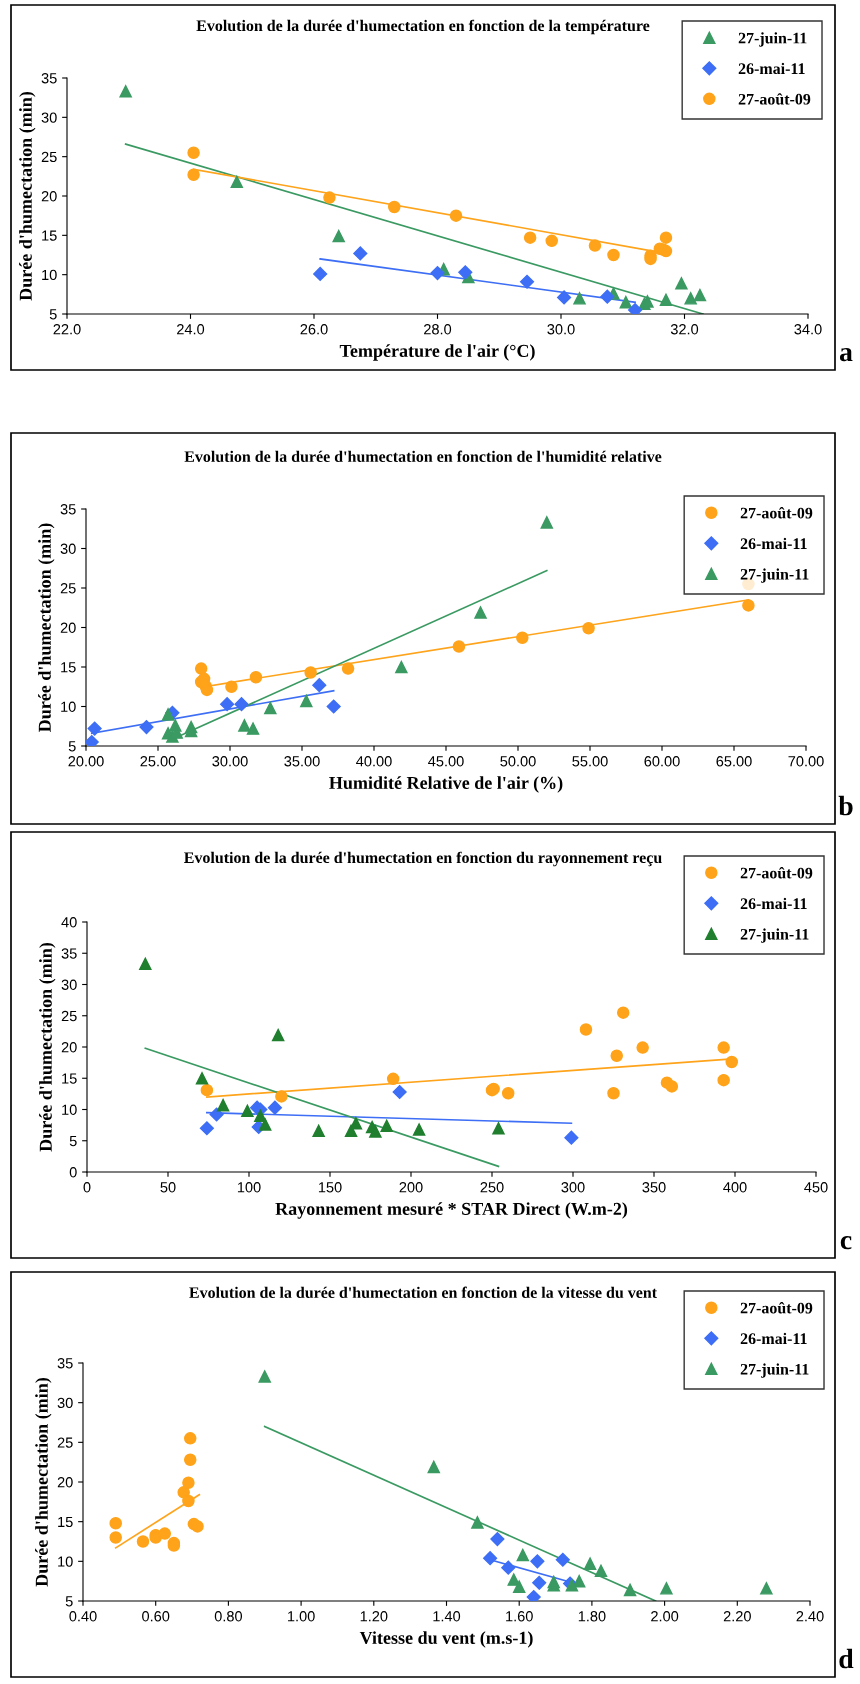 The height and width of the screenshot is (1684, 860). Describe the element at coordinates (737, 1616) in the screenshot. I see `x-tick-label: 2.20` at that location.